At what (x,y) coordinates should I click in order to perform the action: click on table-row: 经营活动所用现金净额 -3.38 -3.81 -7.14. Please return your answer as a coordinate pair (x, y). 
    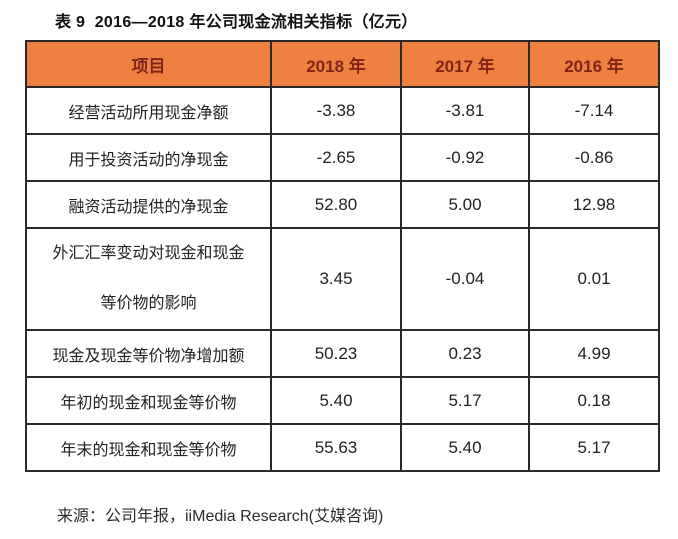
    Looking at the image, I should click on (342, 110).